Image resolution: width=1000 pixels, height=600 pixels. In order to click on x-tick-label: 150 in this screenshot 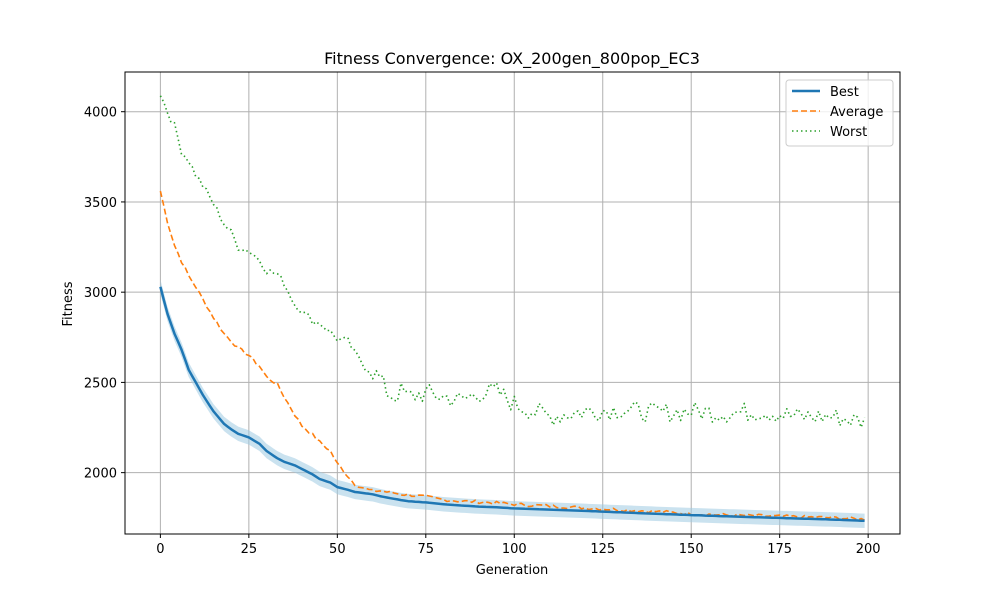, I will do `click(691, 549)`.